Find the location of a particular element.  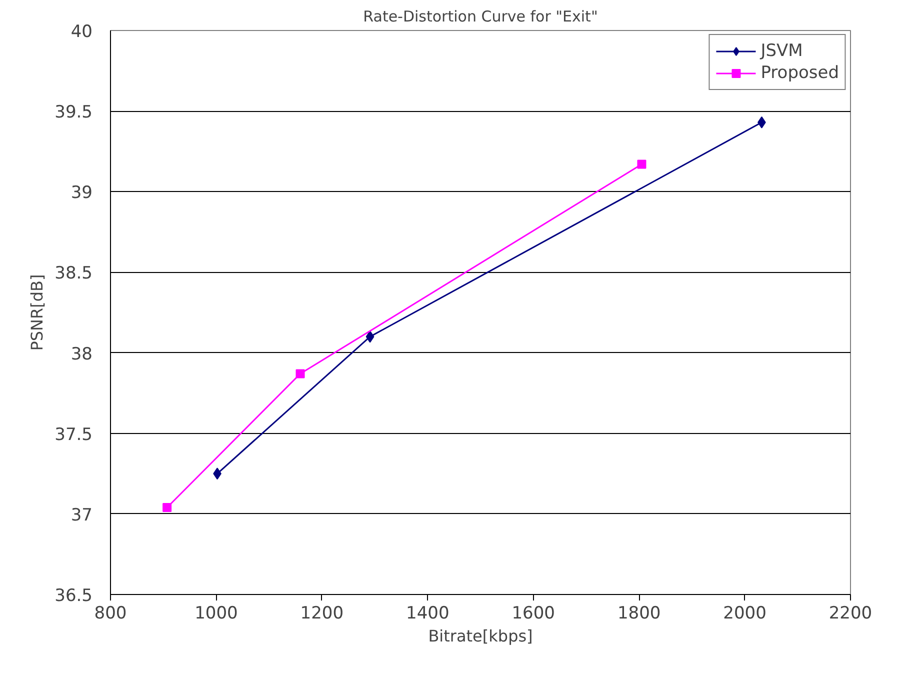

y-tick-label: 36.5 is located at coordinates (73, 596).